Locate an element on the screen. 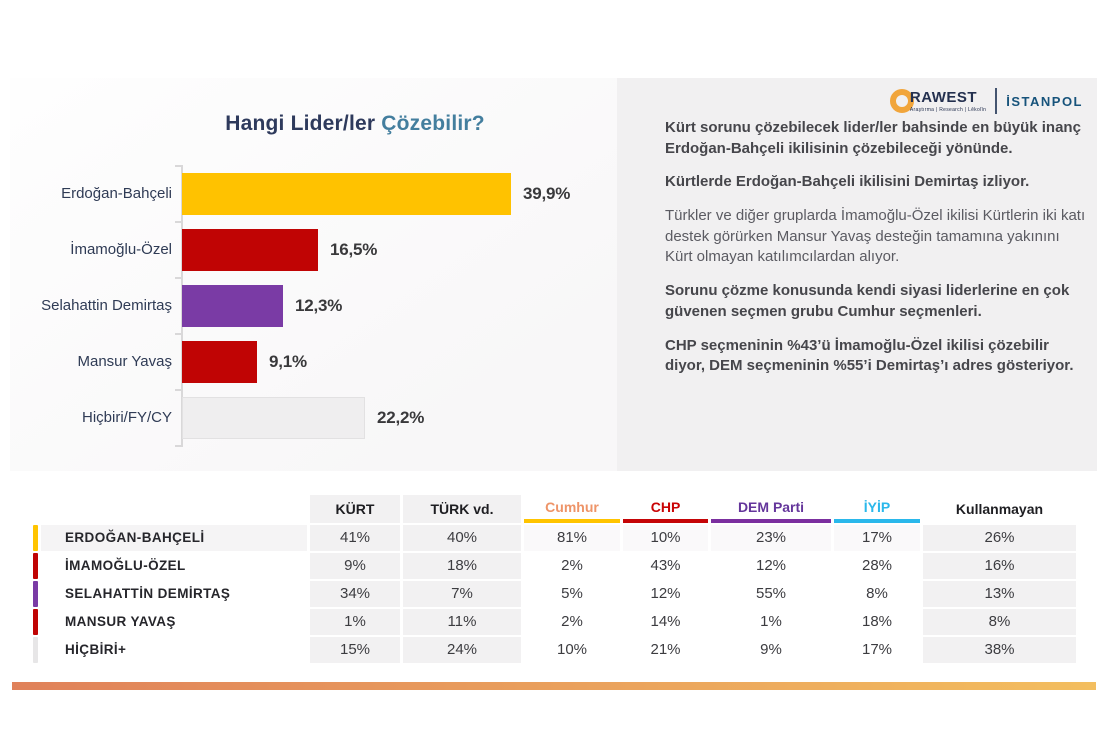 The height and width of the screenshot is (749, 1108). table-column-header: Kullanmayan is located at coordinates (999, 509).